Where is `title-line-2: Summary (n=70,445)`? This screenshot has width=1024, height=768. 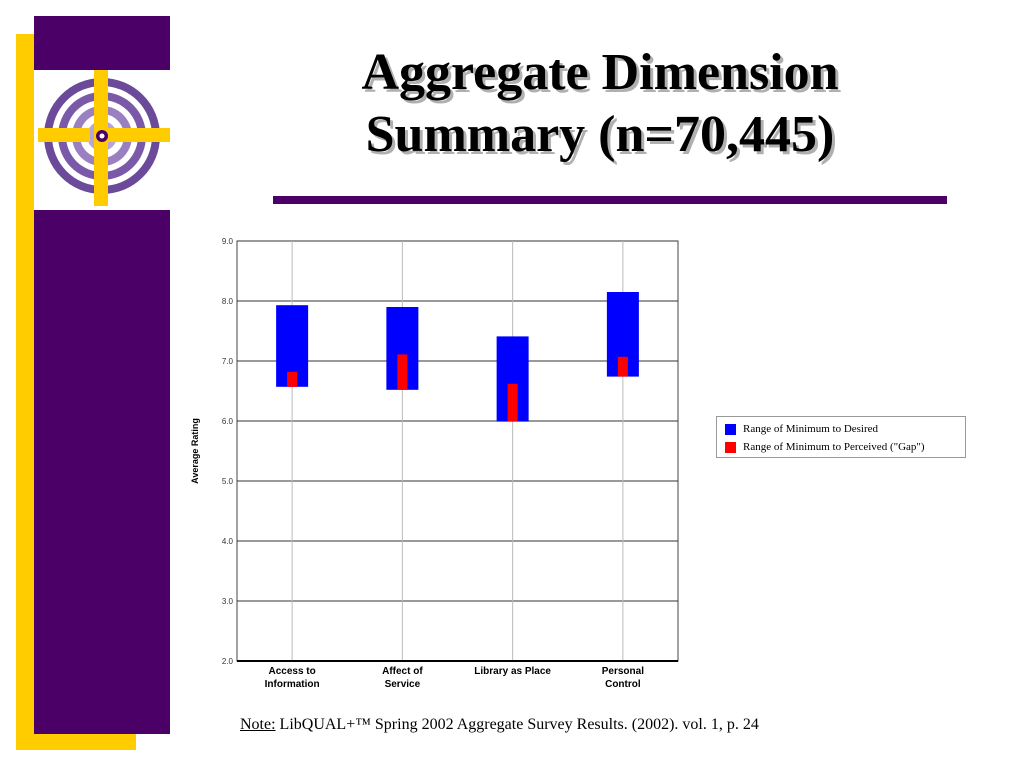 title-line-2: Summary (n=70,445) is located at coordinates (600, 134).